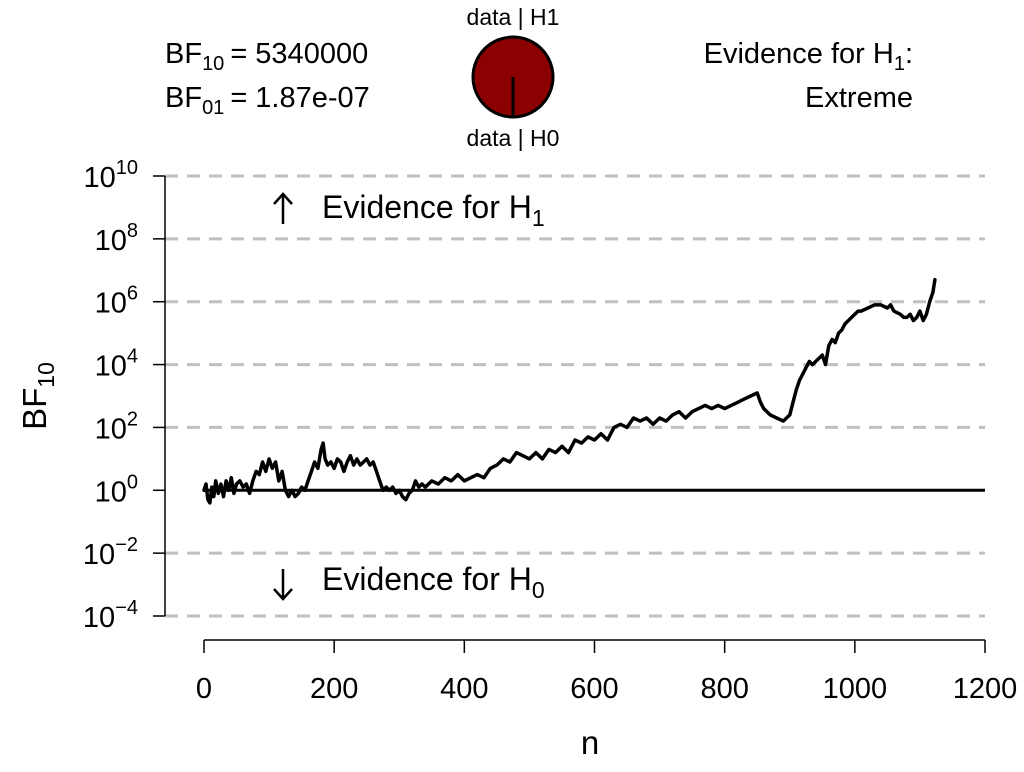  Describe the element at coordinates (724, 689) in the screenshot. I see `x-tick-label: 800` at that location.